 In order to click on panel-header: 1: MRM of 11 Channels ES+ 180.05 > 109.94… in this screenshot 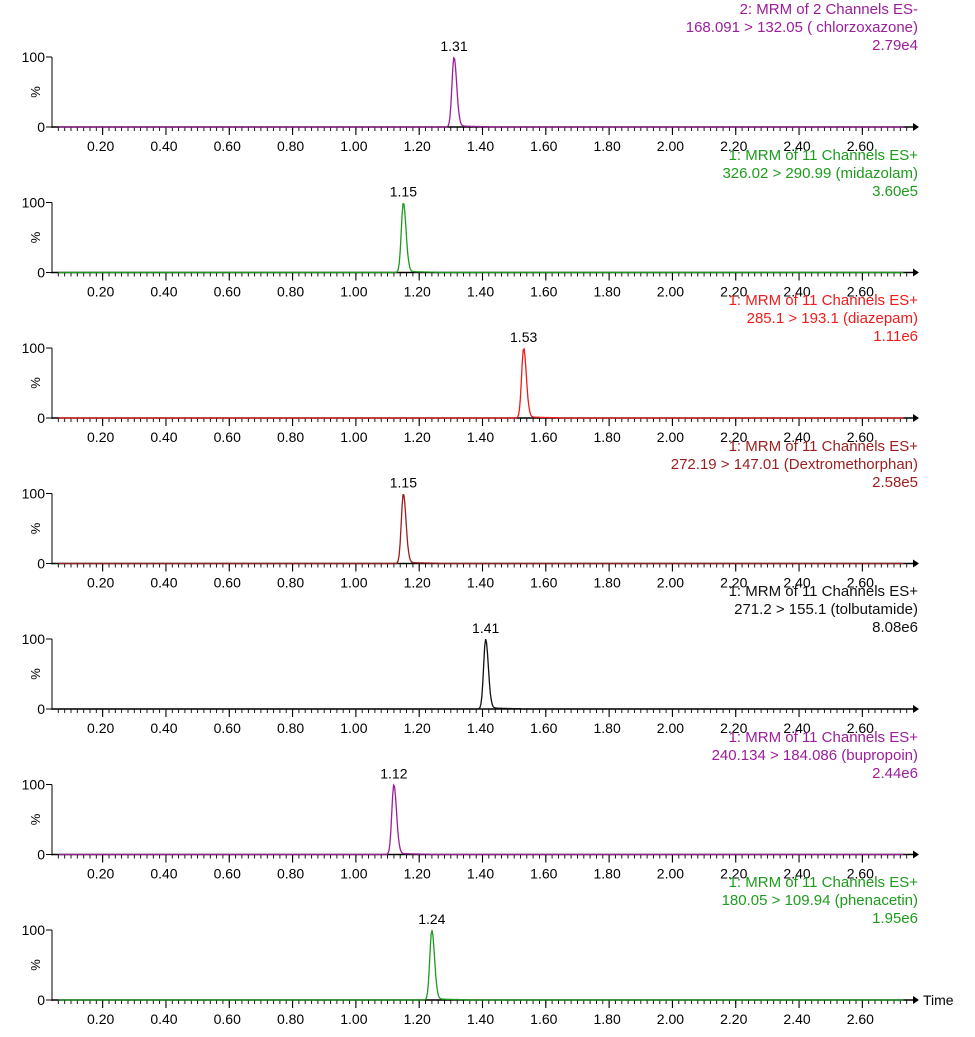, I will do `click(820, 901)`.